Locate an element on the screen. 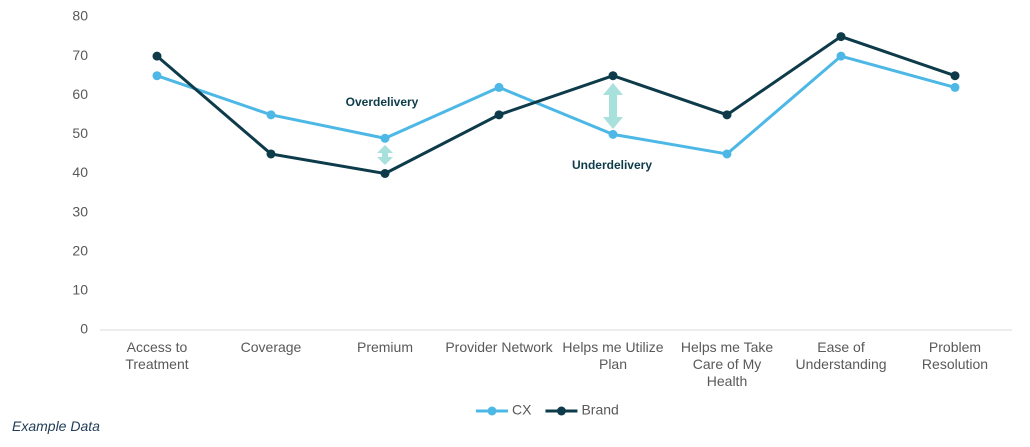 This screenshot has height=447, width=1030. annotation: Underdelivery is located at coordinates (612, 165).